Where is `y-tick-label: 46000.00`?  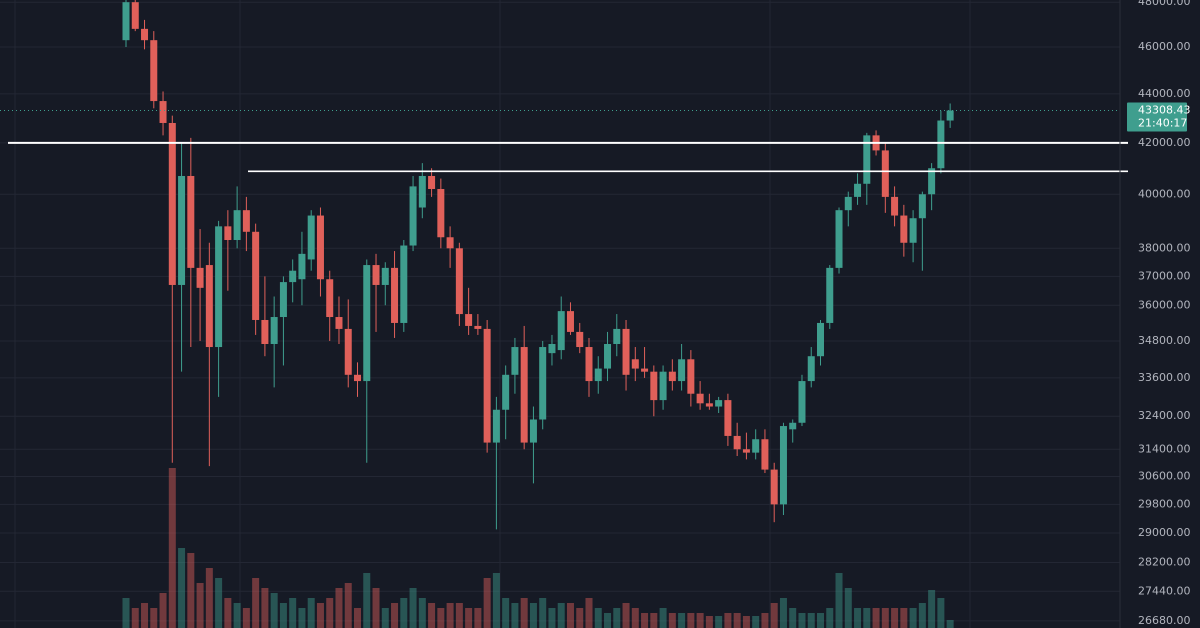
y-tick-label: 46000.00 is located at coordinates (1164, 46).